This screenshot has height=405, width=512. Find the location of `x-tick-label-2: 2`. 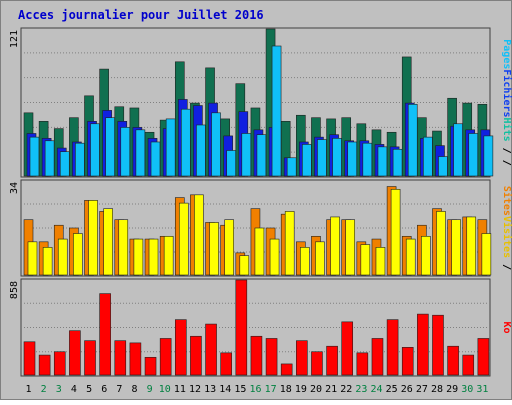

x-tick-label-2: 2 is located at coordinates (44, 389).